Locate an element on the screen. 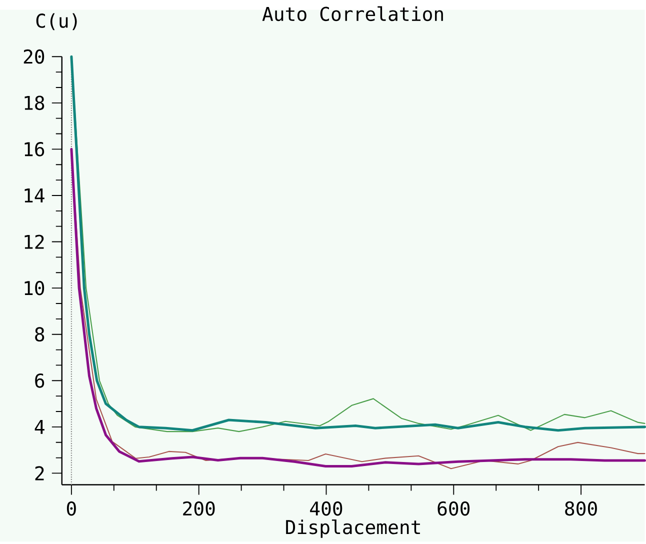 This screenshot has height=544, width=646. x-tick-label: 200 is located at coordinates (199, 508).